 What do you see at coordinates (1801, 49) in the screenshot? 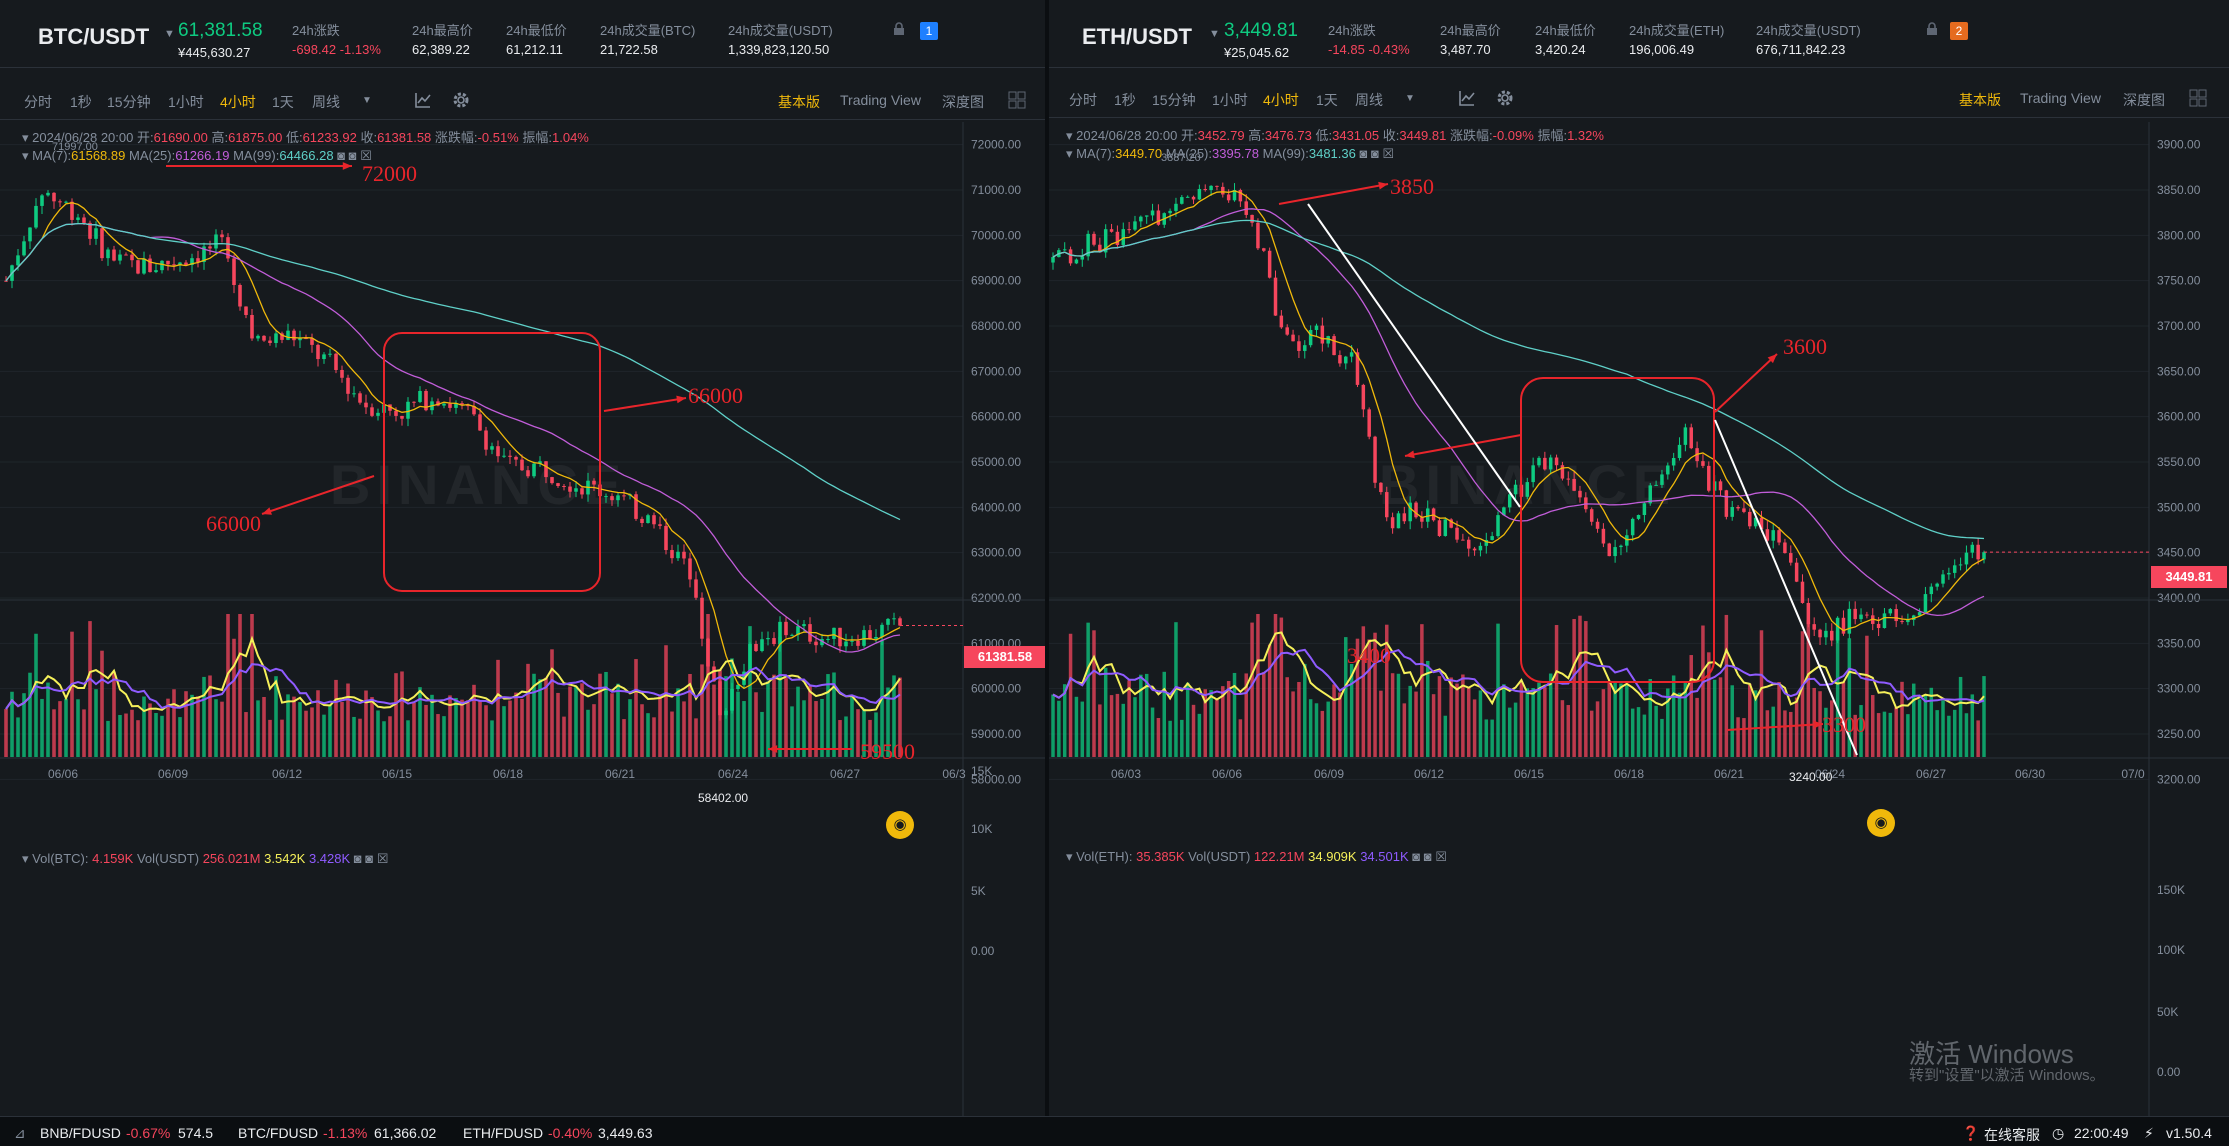
I see `stat-value: 676,711,842.23` at bounding box center [1801, 49].